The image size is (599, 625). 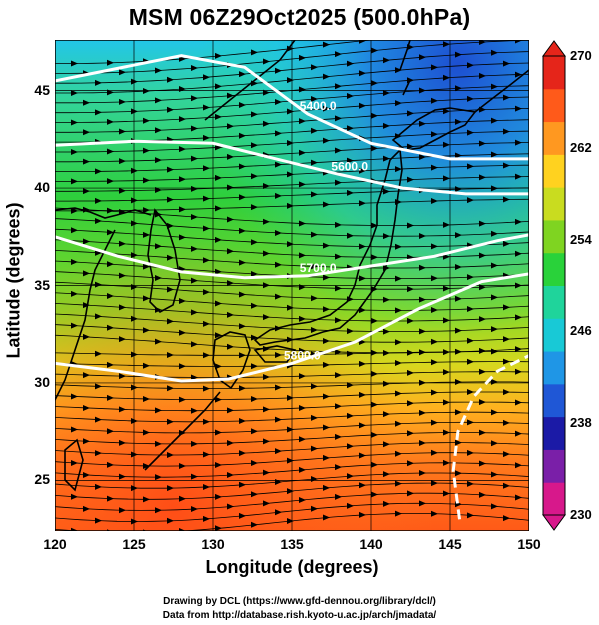 I want to click on ryukyu-islands-coast, so click(x=182, y=431).